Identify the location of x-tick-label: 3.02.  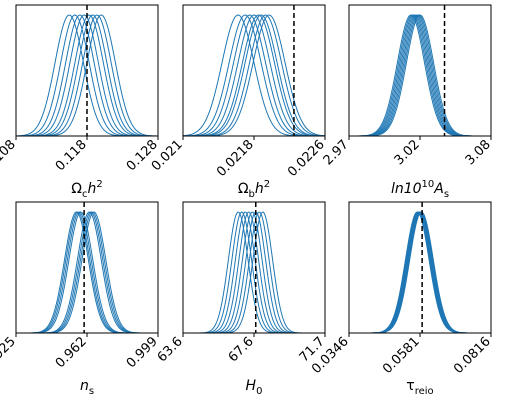
(407, 152).